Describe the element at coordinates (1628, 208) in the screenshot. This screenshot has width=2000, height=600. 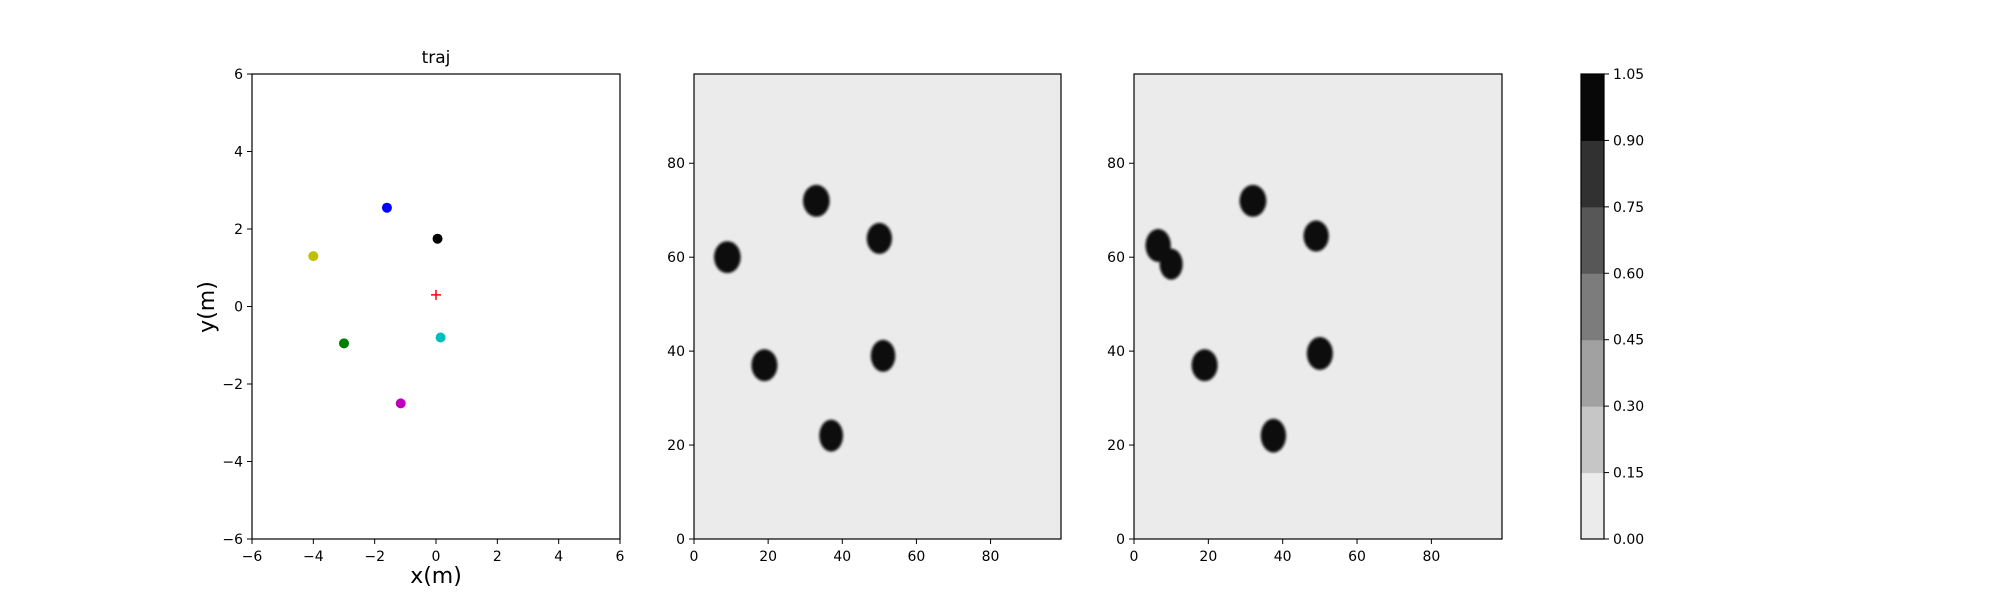
I see `colorbar-tick-label: 0.75` at that location.